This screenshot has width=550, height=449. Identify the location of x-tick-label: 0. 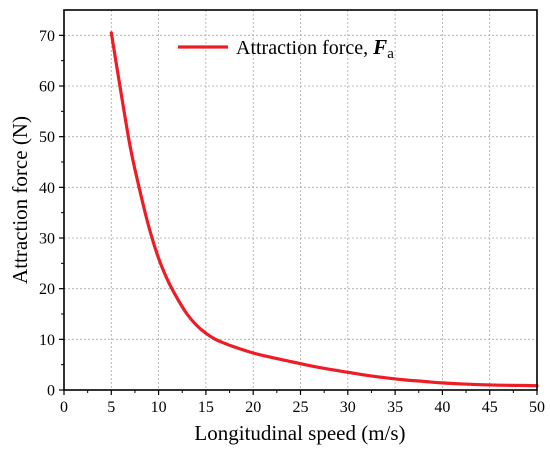
(64, 407).